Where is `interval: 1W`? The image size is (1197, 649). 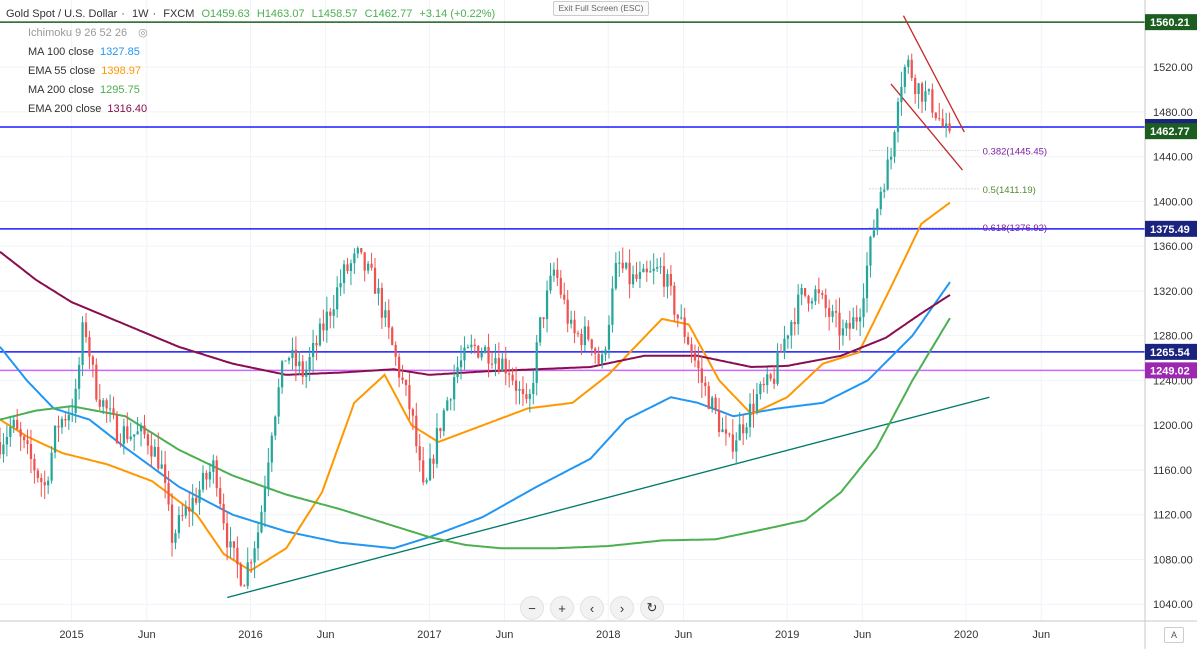
interval: 1W is located at coordinates (140, 14).